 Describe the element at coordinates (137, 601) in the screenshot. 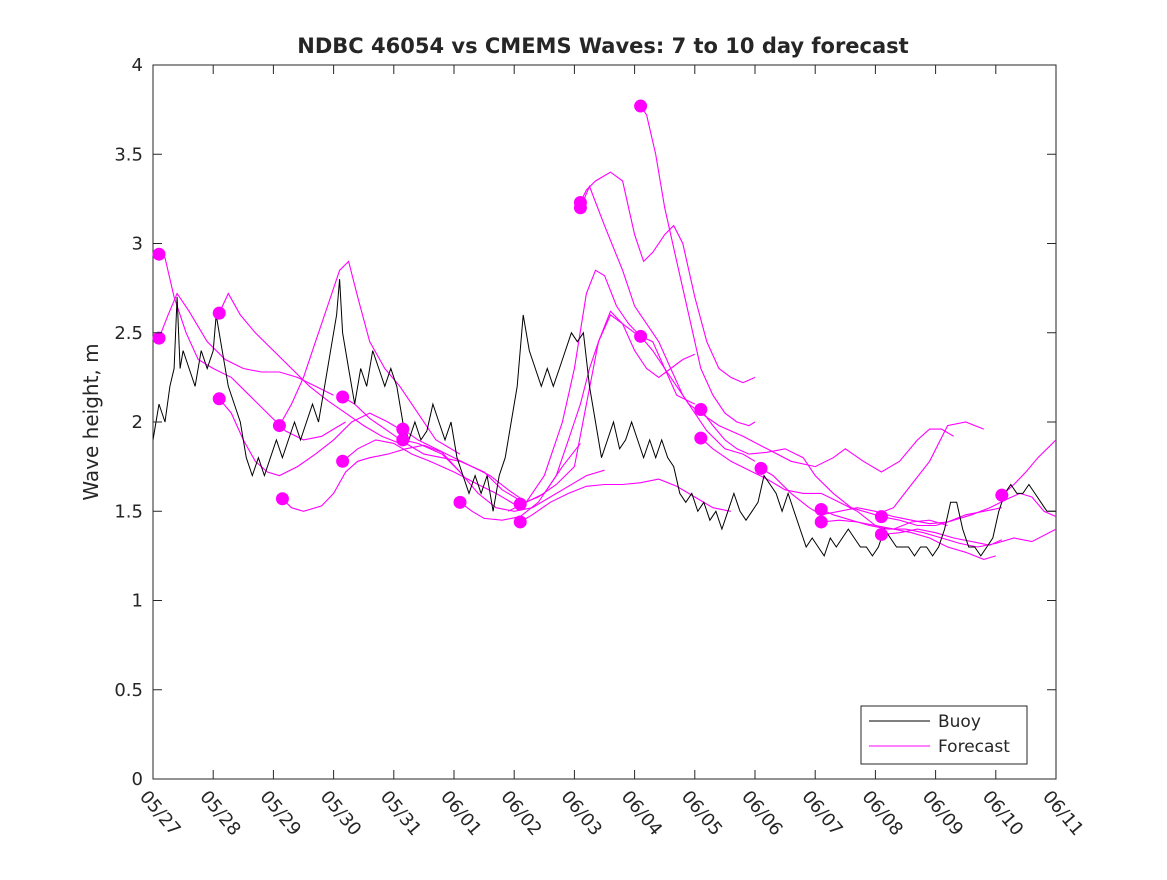

I see `y-tick-label: 1` at that location.